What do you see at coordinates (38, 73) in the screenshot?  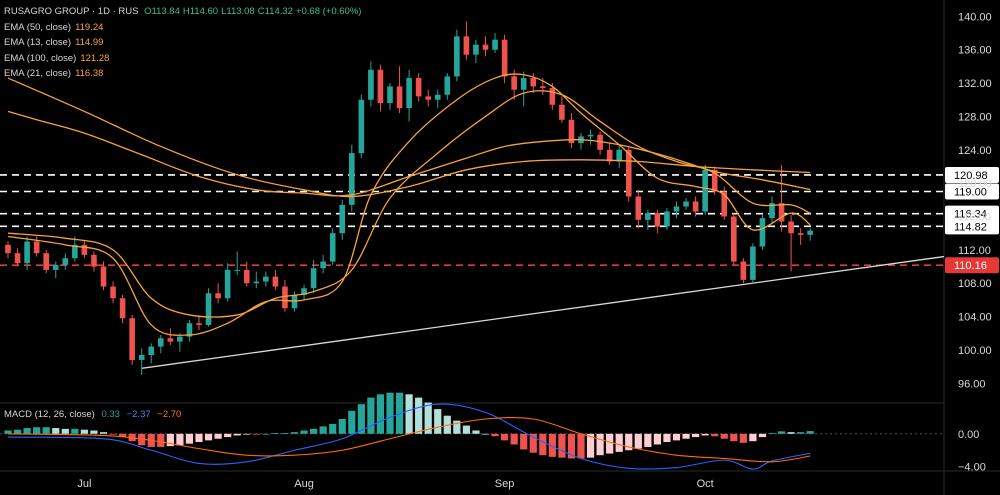 I see `legend-label: EMA (21, close)` at bounding box center [38, 73].